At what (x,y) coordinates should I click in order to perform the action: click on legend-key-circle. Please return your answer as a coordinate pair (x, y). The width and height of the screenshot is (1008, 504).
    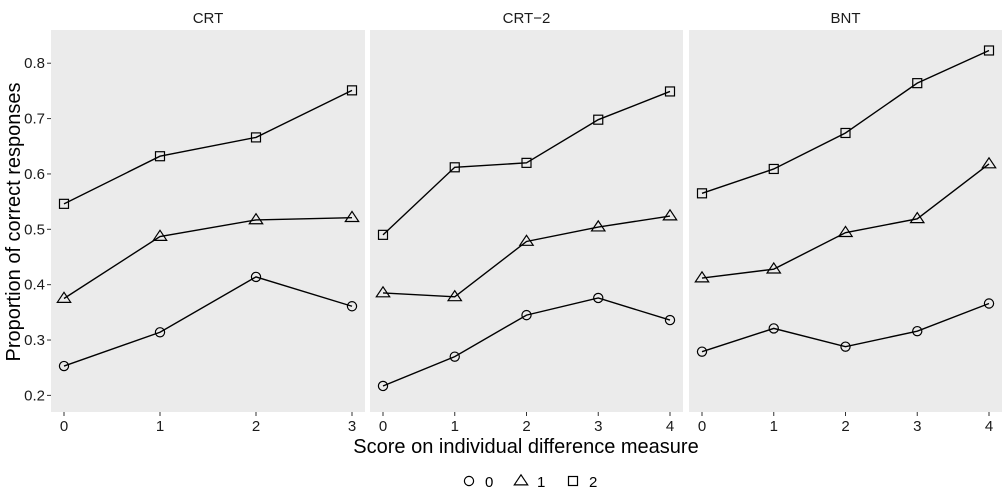
    Looking at the image, I should click on (469, 481).